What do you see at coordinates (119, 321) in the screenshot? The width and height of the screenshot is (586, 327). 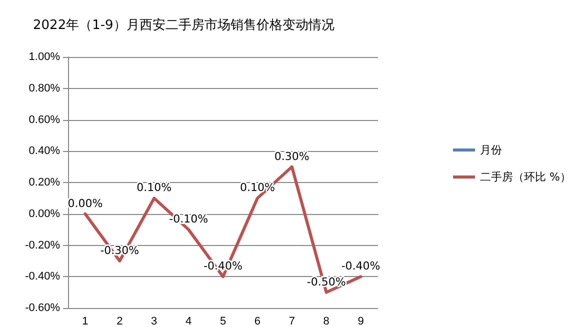 I see `x-tick-label: 2` at bounding box center [119, 321].